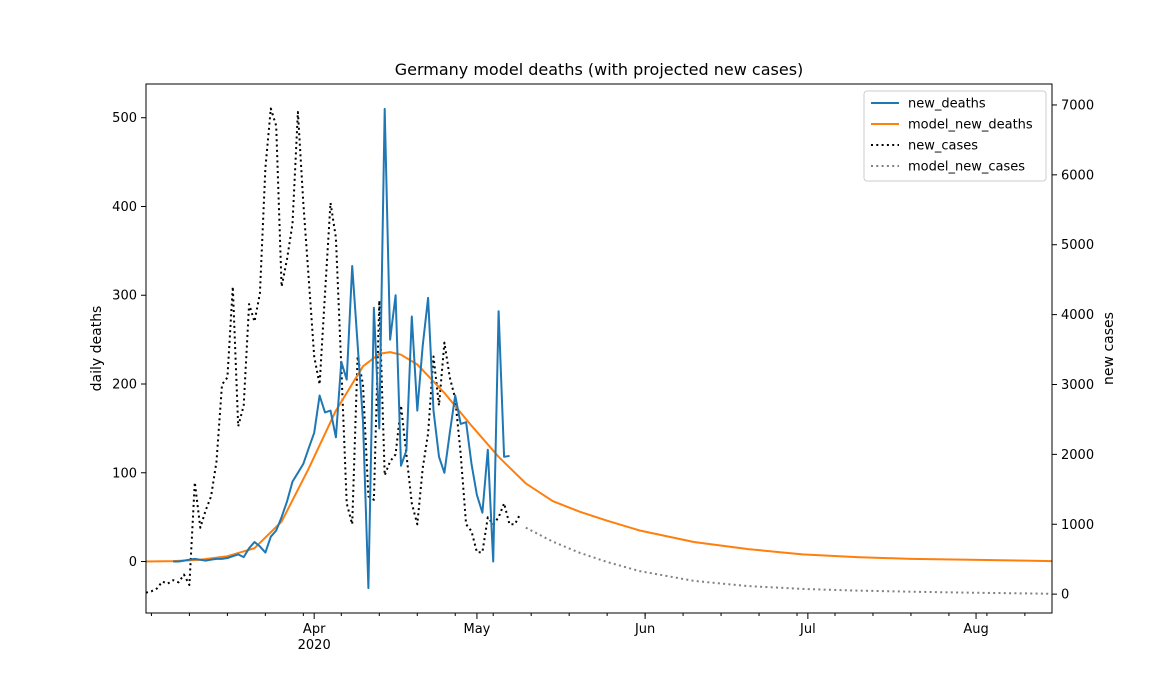 Image resolution: width=1170 pixels, height=700 pixels. Describe the element at coordinates (124, 385) in the screenshot. I see `y-tick-label: 200` at that location.